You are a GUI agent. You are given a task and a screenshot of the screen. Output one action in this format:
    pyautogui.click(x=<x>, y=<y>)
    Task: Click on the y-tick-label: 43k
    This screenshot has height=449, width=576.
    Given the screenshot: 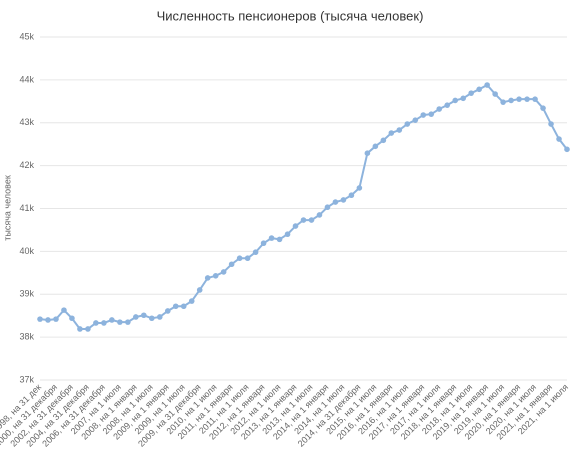 What is the action you would take?
    pyautogui.click(x=26, y=122)
    